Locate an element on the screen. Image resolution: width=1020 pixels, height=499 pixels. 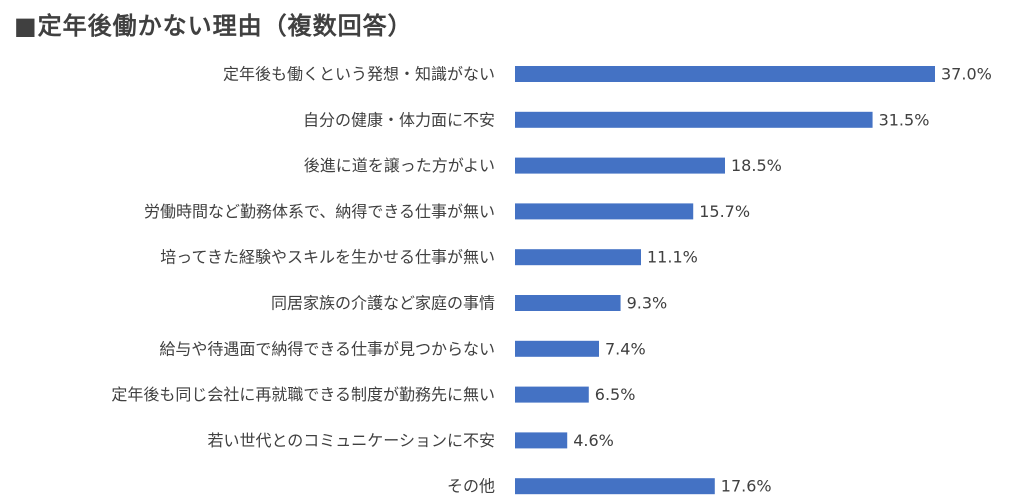
value-label: 9.3% is located at coordinates (647, 303).